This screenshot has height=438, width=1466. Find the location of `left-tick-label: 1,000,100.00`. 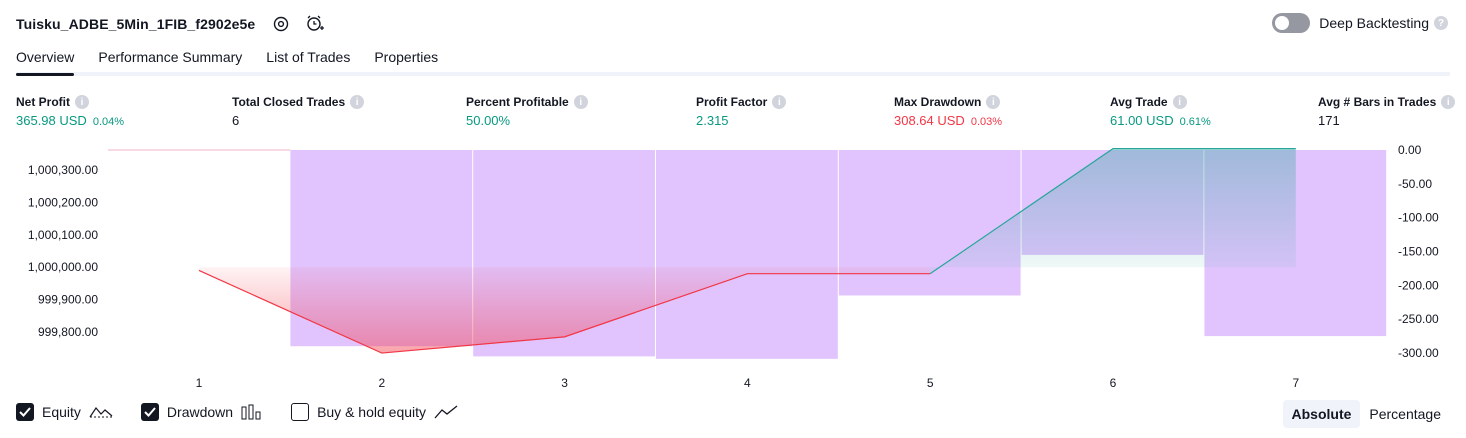

left-tick-label: 1,000,100.00 is located at coordinates (63, 235).